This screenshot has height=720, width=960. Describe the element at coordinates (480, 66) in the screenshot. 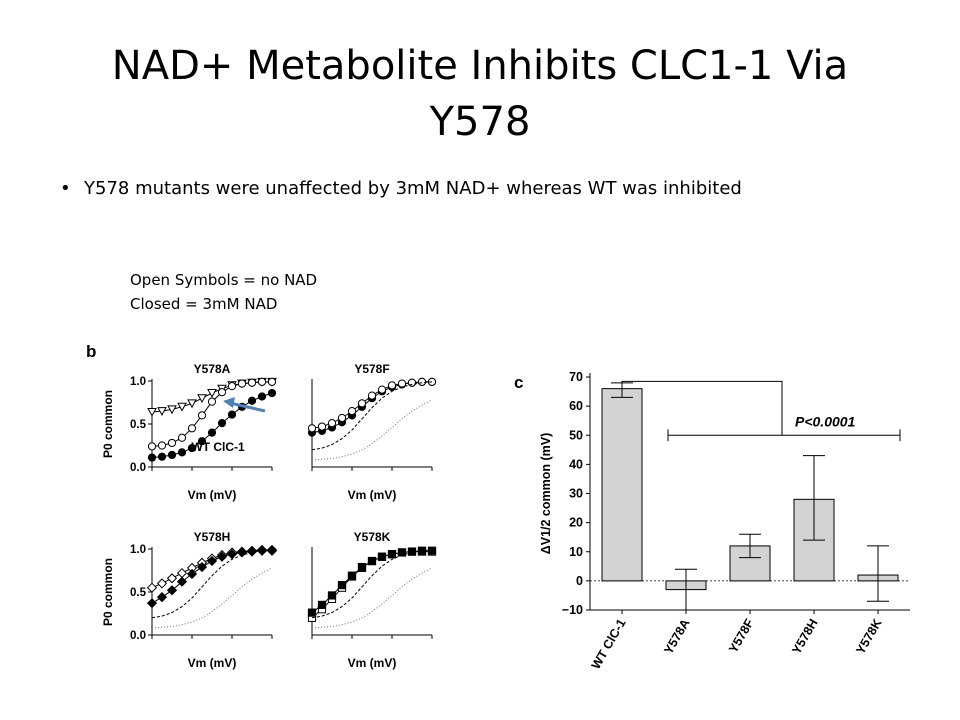

I see `title-line-1: NAD+ Metabolite Inhibits CLC1-1 Via` at that location.